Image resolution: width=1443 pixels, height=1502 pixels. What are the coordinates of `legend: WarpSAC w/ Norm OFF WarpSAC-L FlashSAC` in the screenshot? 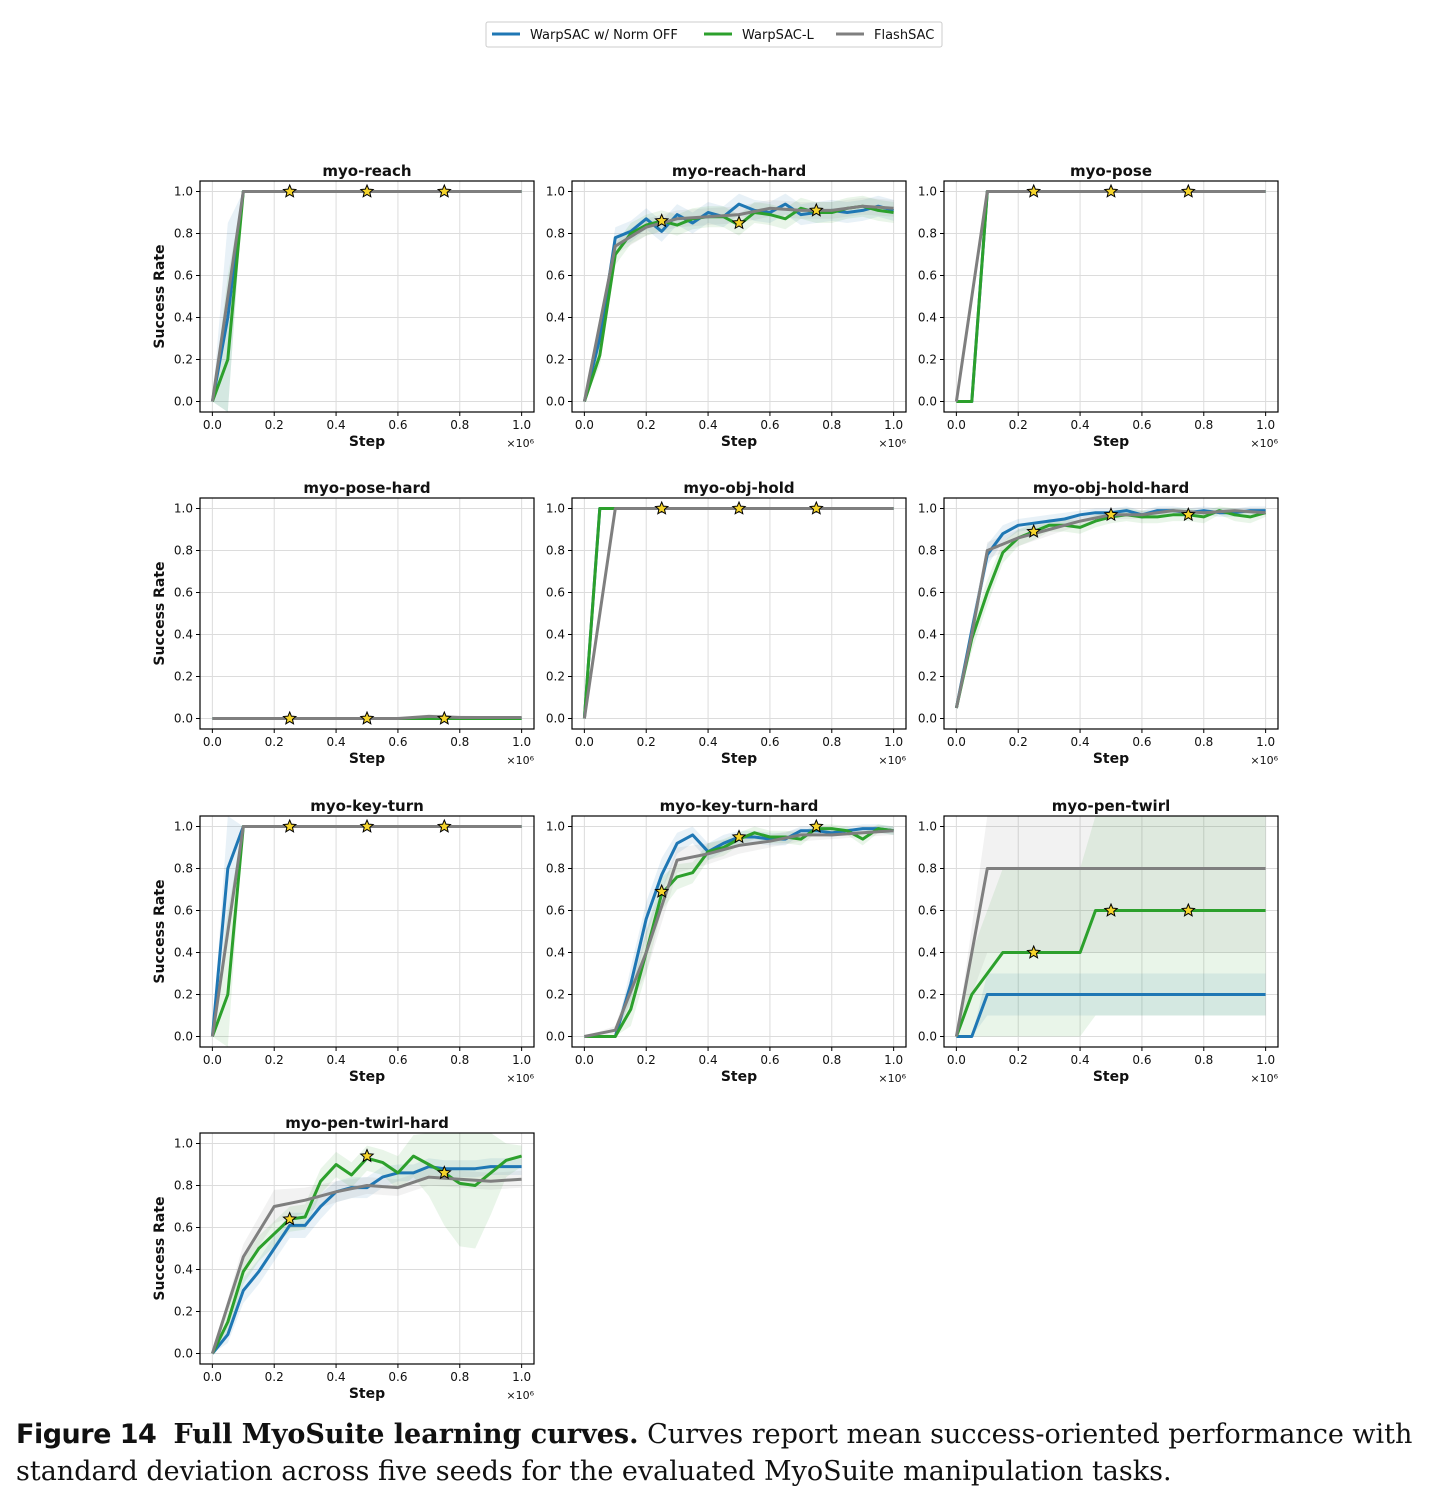 It's located at (714, 34).